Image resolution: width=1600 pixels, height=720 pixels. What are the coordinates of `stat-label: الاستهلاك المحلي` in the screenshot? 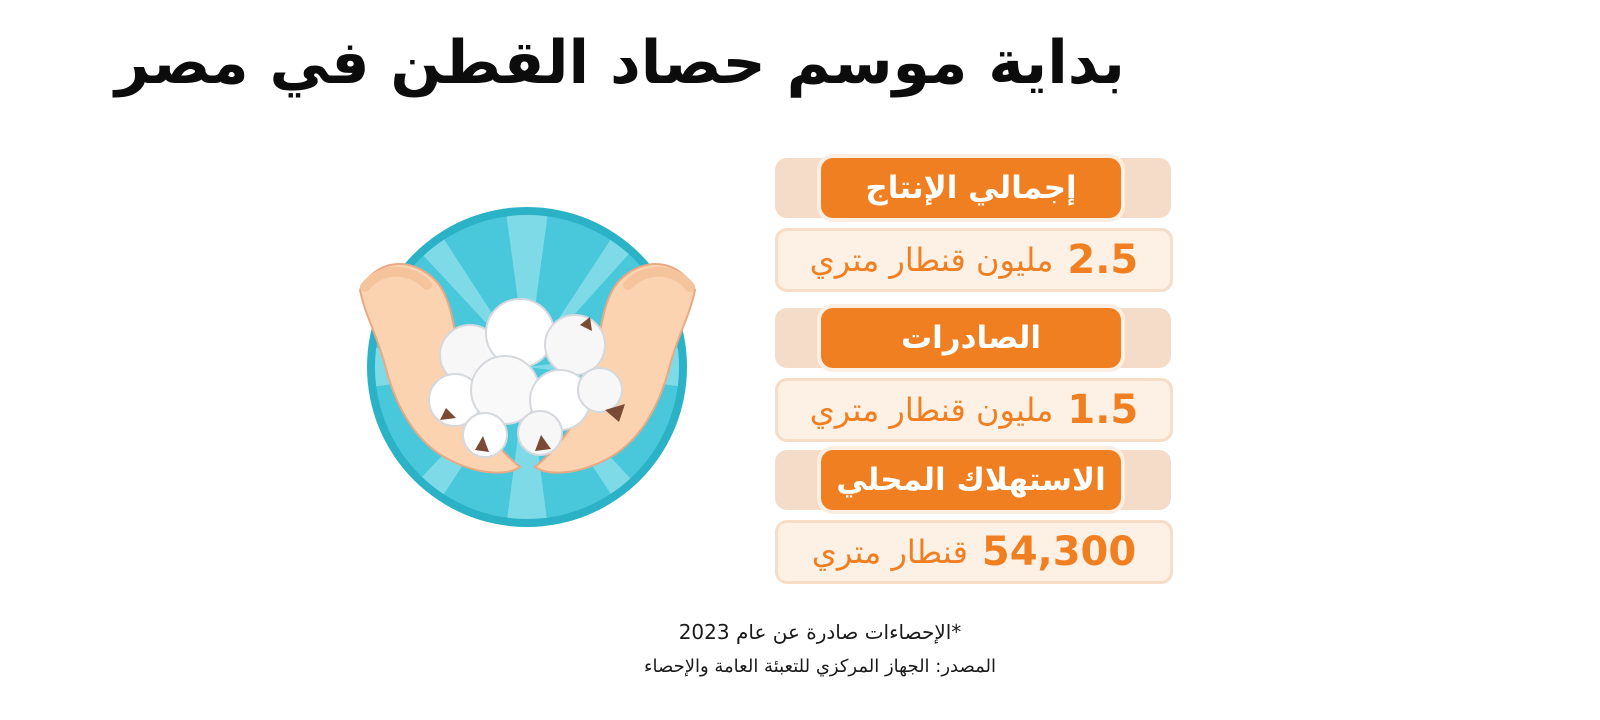 It's located at (971, 480).